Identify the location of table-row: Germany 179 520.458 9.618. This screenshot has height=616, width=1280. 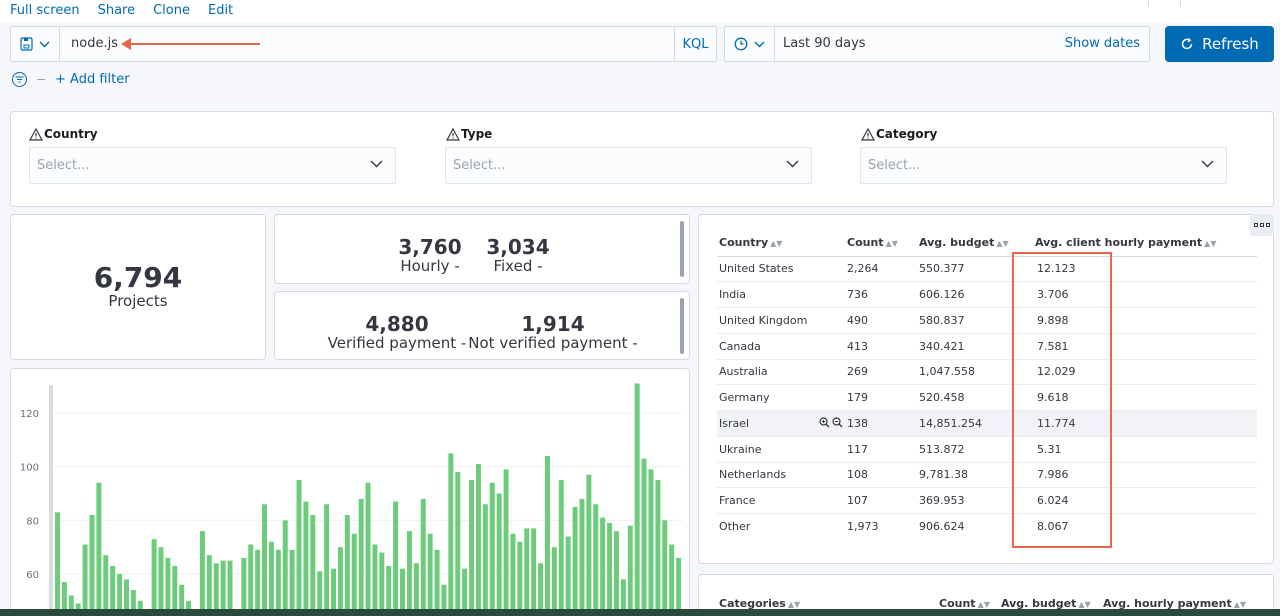
(987, 397).